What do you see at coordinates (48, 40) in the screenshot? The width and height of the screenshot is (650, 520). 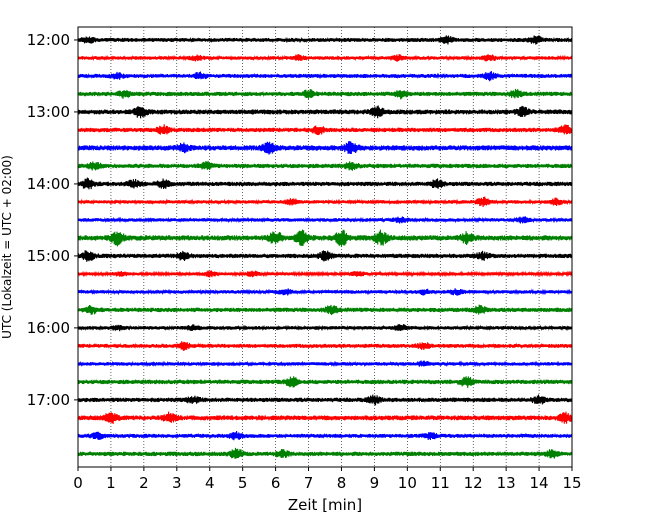 I see `y-tick-label: 12:00` at bounding box center [48, 40].